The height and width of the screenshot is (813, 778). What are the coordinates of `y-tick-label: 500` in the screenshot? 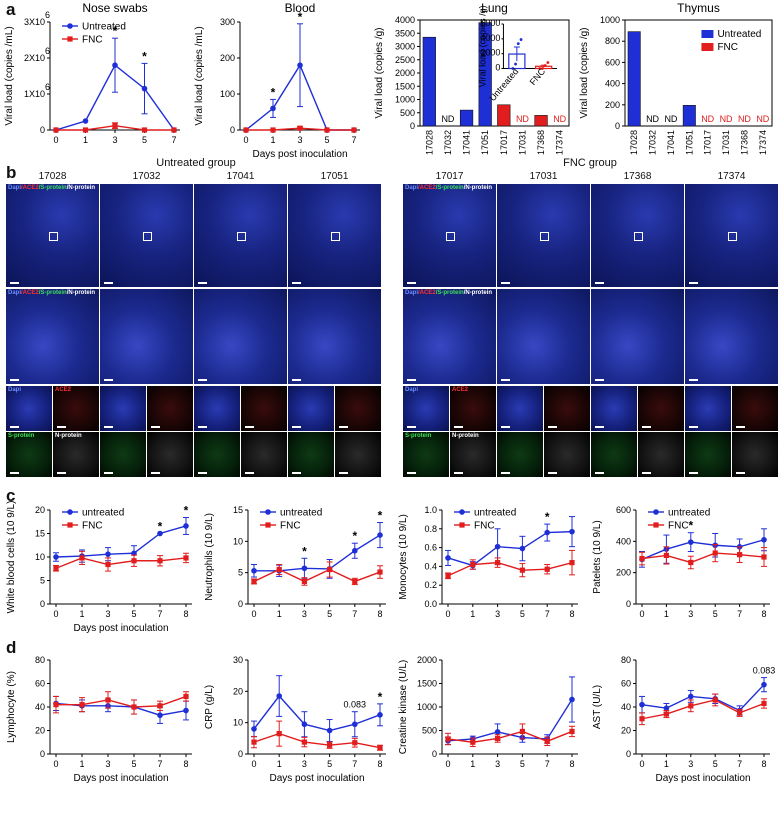 It's located at (429, 731).